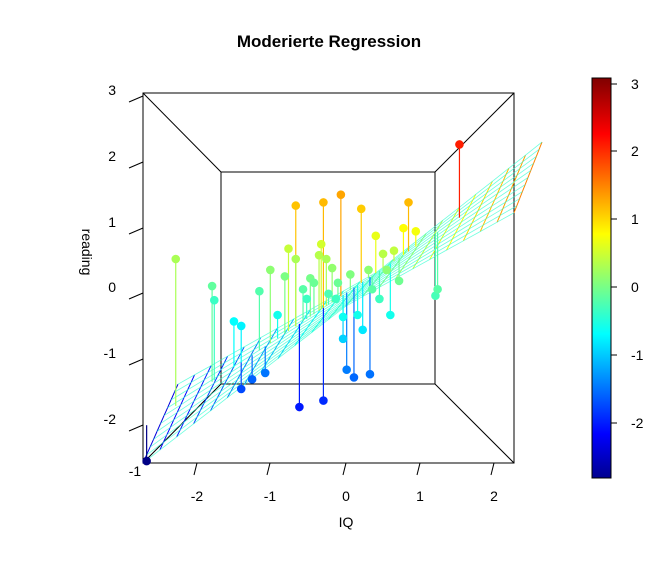 The image size is (672, 576). I want to click on x-tick-label: 1, so click(420, 496).